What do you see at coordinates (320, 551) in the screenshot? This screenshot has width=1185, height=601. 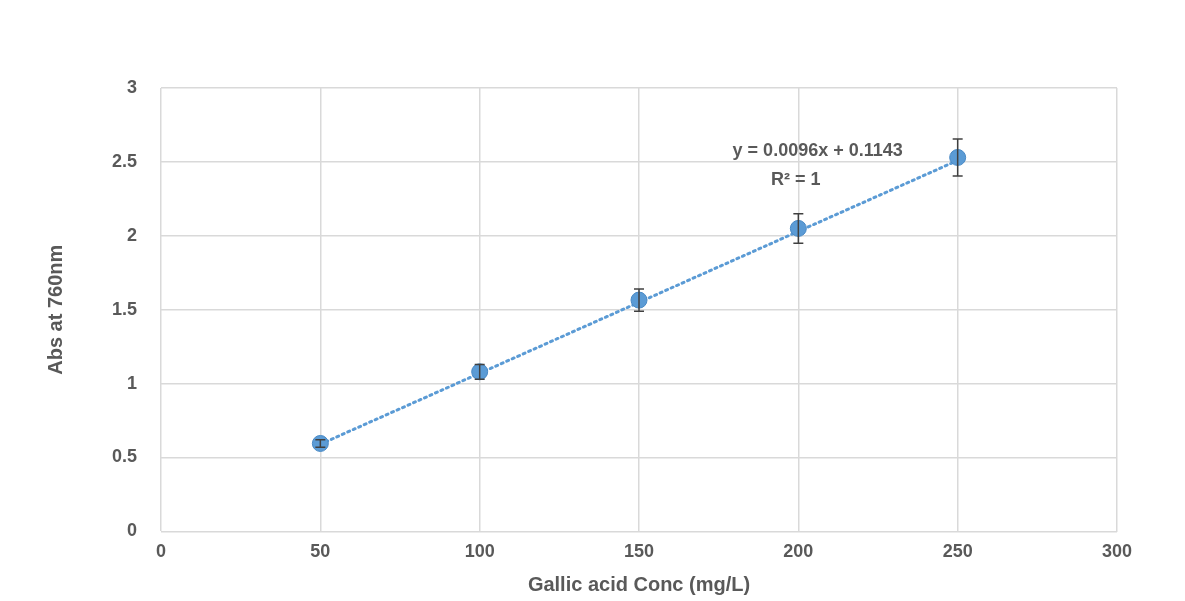 I see `x-tick-label: 50` at bounding box center [320, 551].